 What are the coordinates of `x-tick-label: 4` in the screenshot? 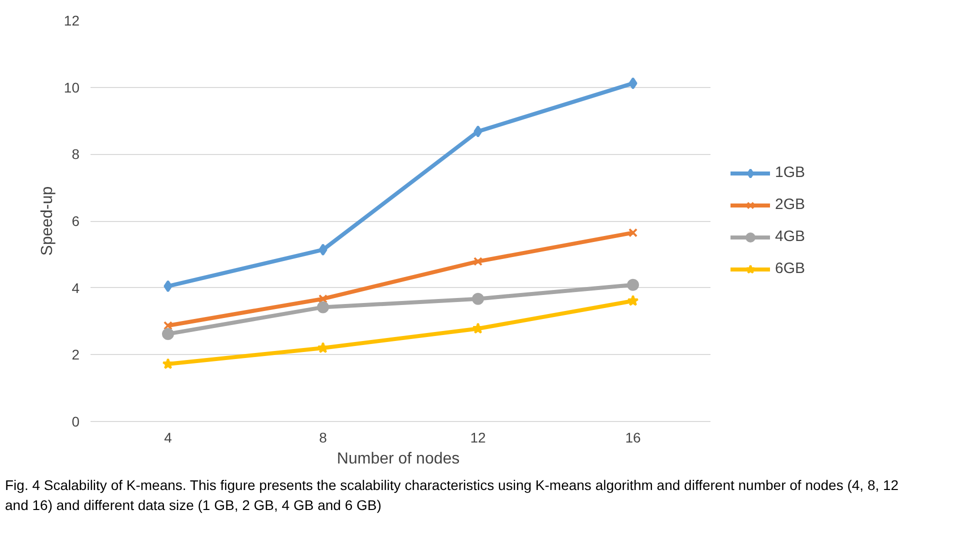 It's located at (168, 438).